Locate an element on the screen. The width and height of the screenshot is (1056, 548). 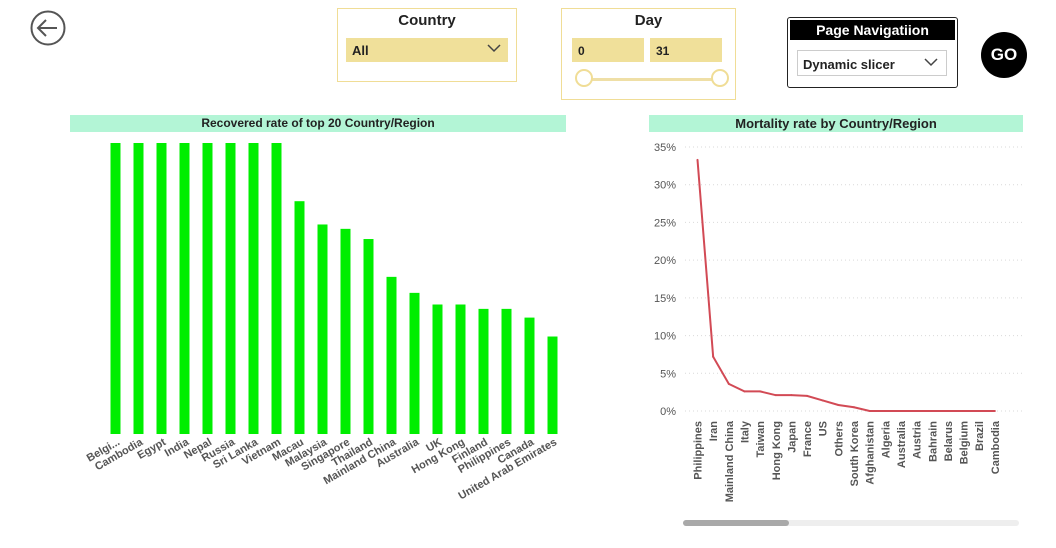
country-dropdown: All is located at coordinates (427, 50).